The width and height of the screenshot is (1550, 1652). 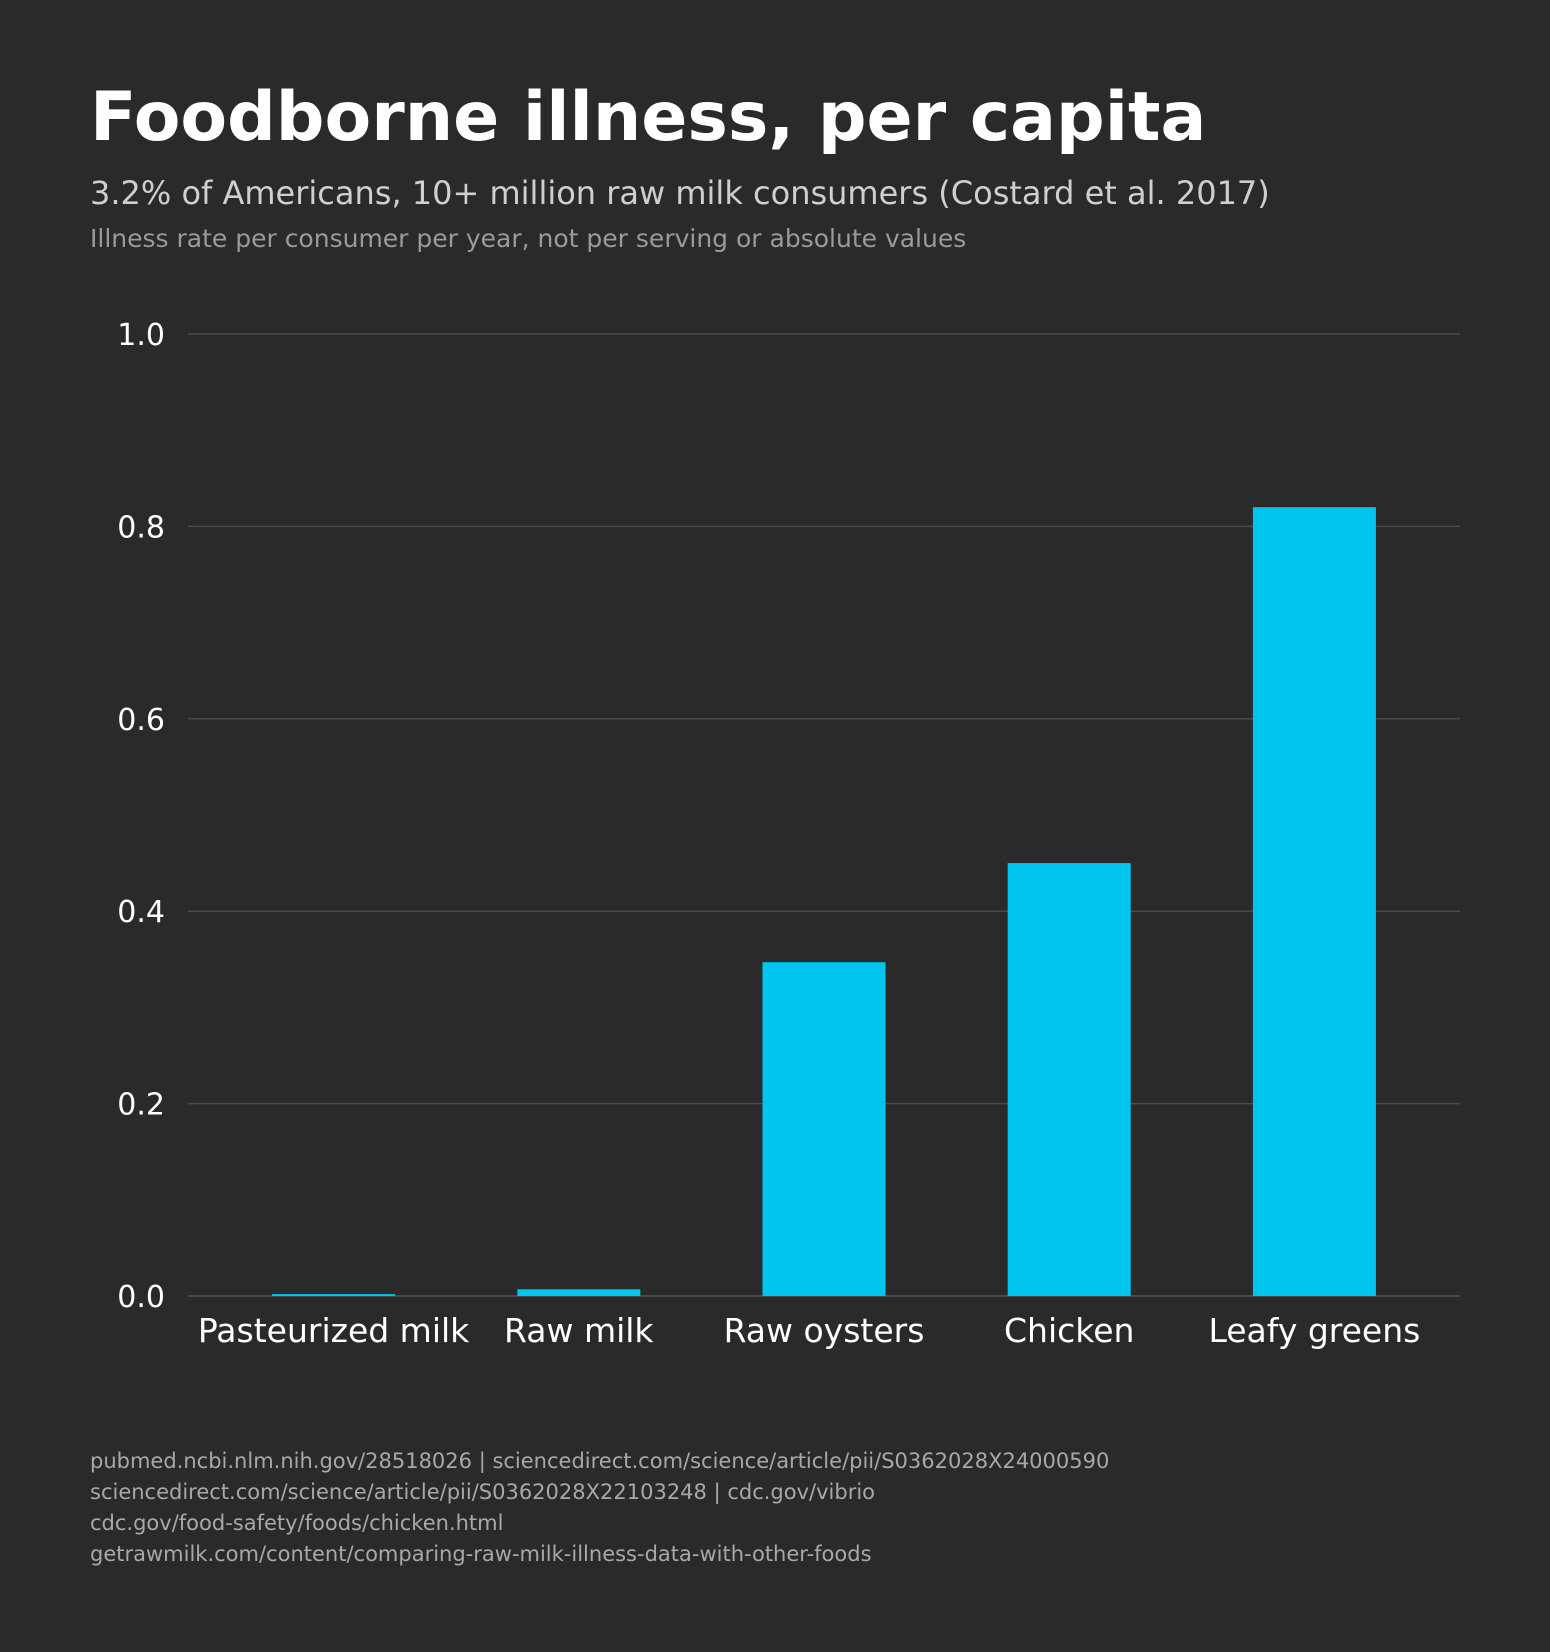 I want to click on y-tick-label: 0.8, so click(x=141, y=527).